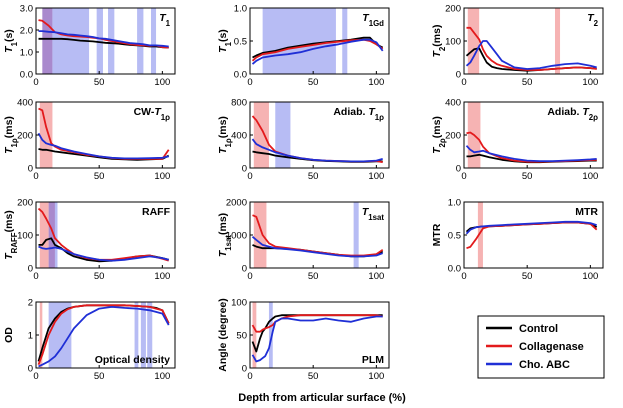 The image size is (623, 408). Describe the element at coordinates (517, 140) in the screenshot. I see `panel-adiab-t2: 0 50 100 0 200 400 T2ρ(ms) Adiab. T2ρ` at that location.